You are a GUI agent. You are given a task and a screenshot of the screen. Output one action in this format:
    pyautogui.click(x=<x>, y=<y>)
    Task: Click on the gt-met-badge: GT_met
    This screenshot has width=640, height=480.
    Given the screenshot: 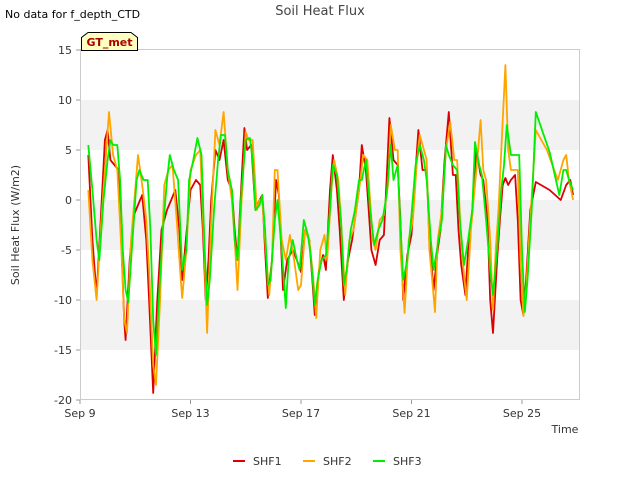 What is the action you would take?
    pyautogui.click(x=109, y=41)
    